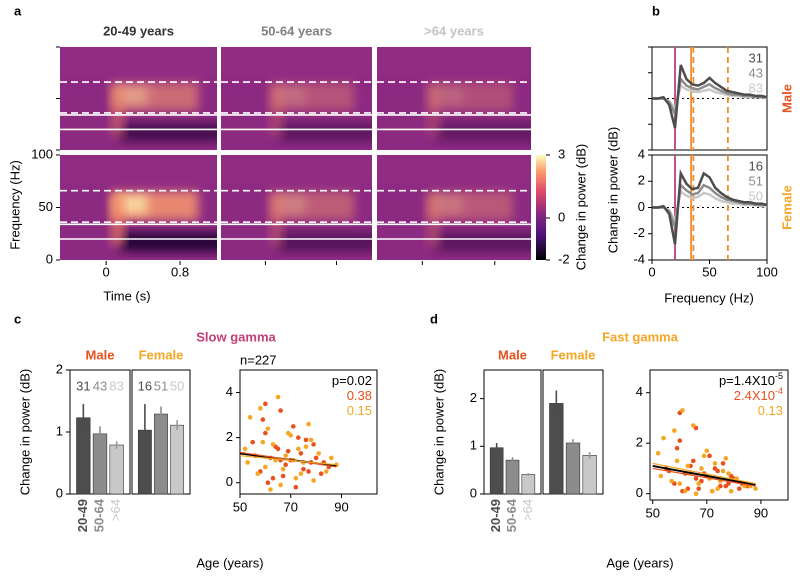 This screenshot has height=581, width=800. I want to click on panel-sex-label: Male, so click(786, 98).